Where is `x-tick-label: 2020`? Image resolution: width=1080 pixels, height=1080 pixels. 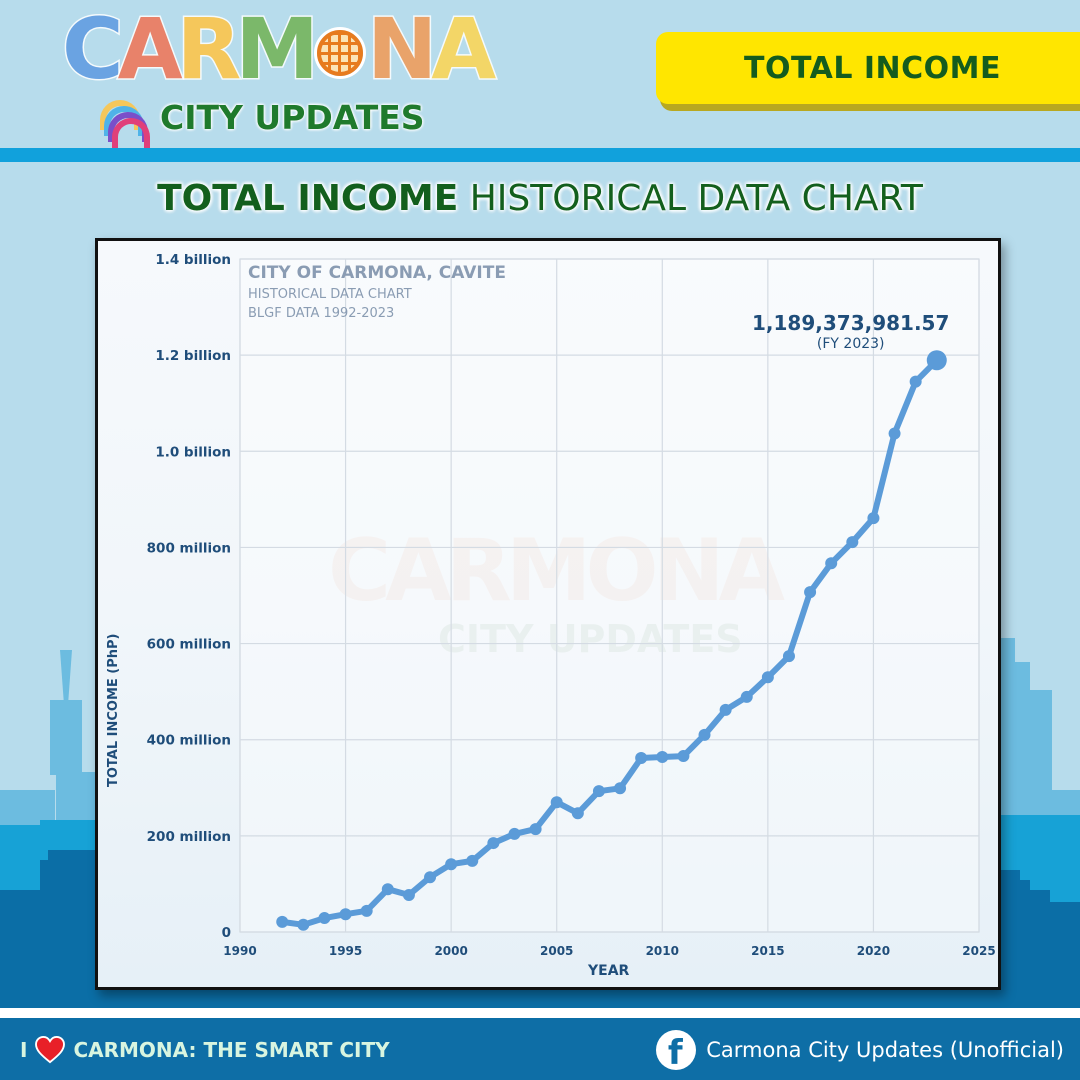 x-tick-label: 2020 is located at coordinates (873, 951).